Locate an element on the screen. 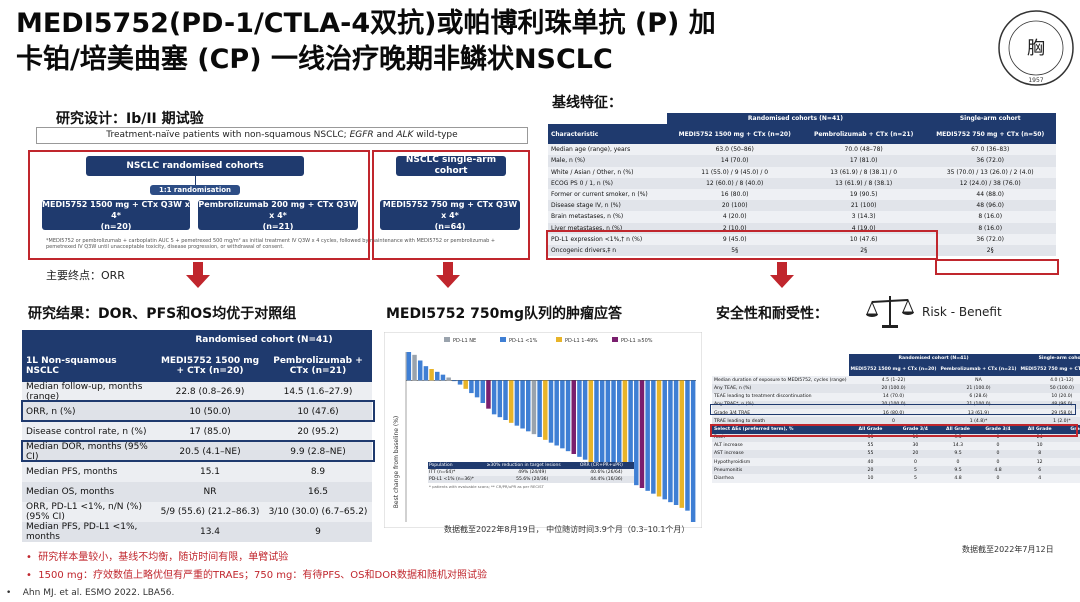 The image size is (1080, 602). cell: 40 is located at coordinates (870, 462).